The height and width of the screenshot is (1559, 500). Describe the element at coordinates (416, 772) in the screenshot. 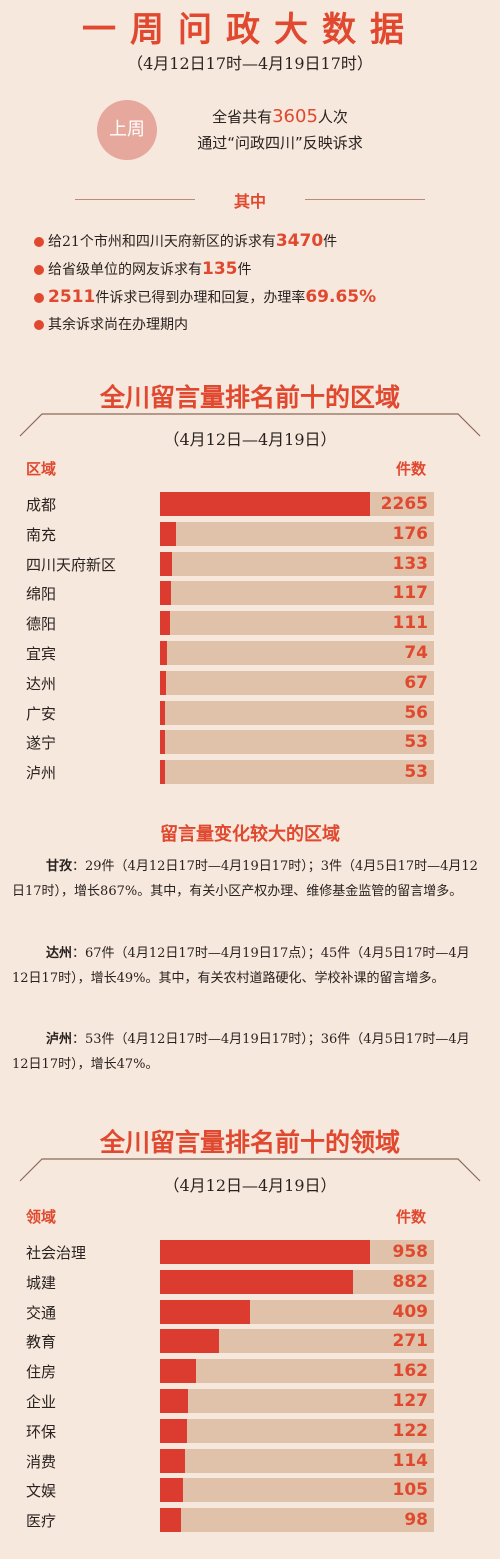

I see `bar-value-label: 53` at that location.